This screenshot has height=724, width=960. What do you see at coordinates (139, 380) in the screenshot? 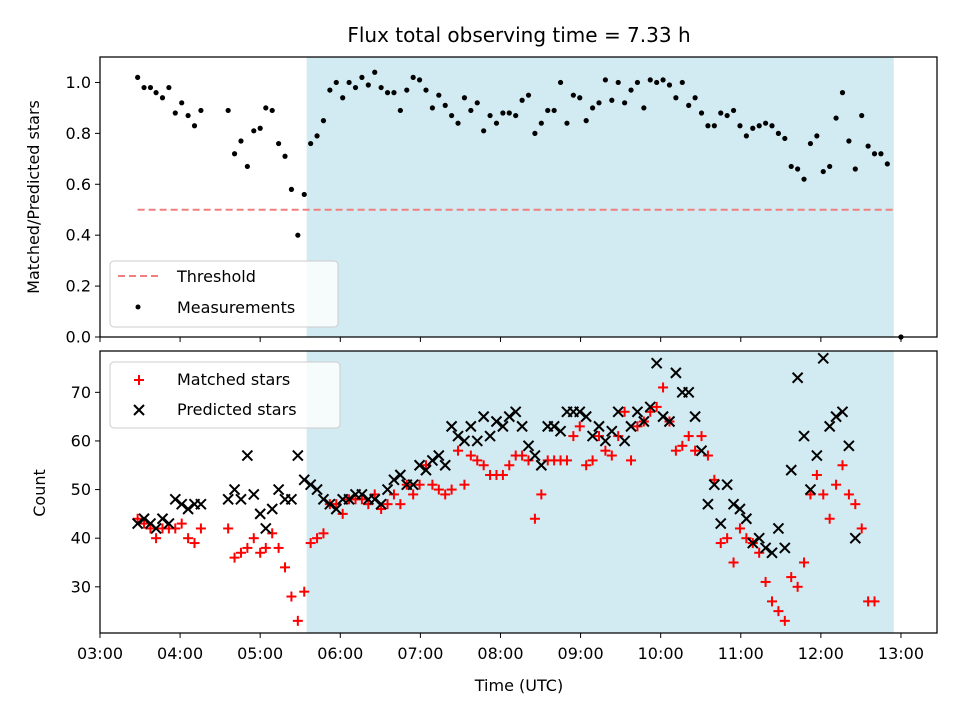
I see `legend-matched-swatch` at bounding box center [139, 380].